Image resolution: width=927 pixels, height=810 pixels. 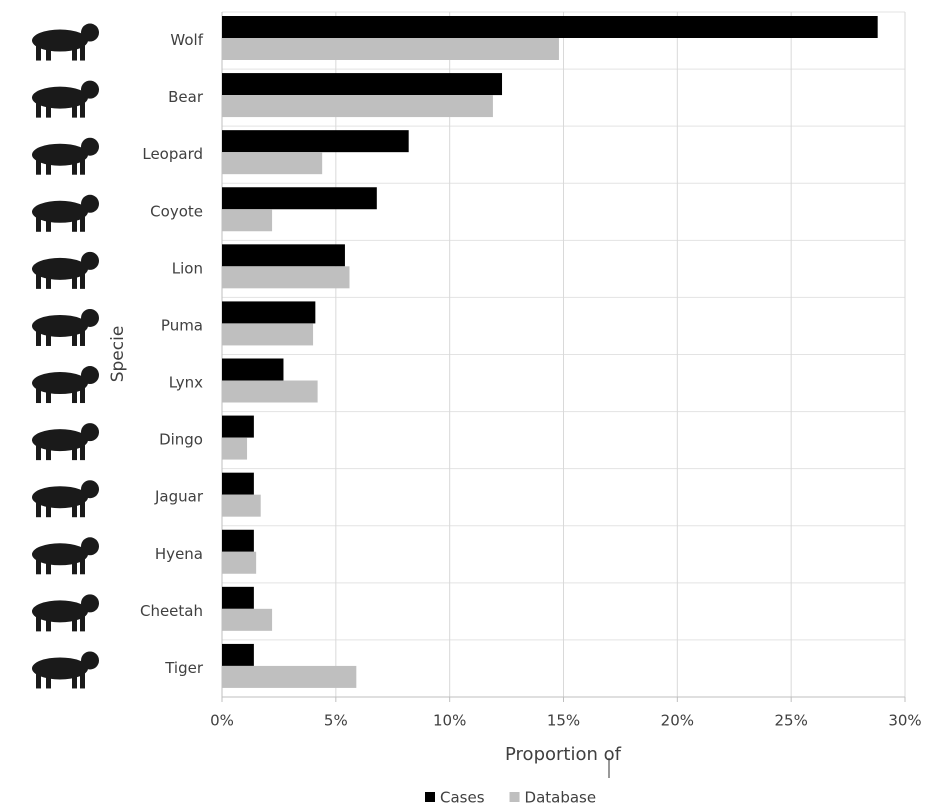 What do you see at coordinates (181, 440) in the screenshot?
I see `y-tick-label: Dingo` at bounding box center [181, 440].